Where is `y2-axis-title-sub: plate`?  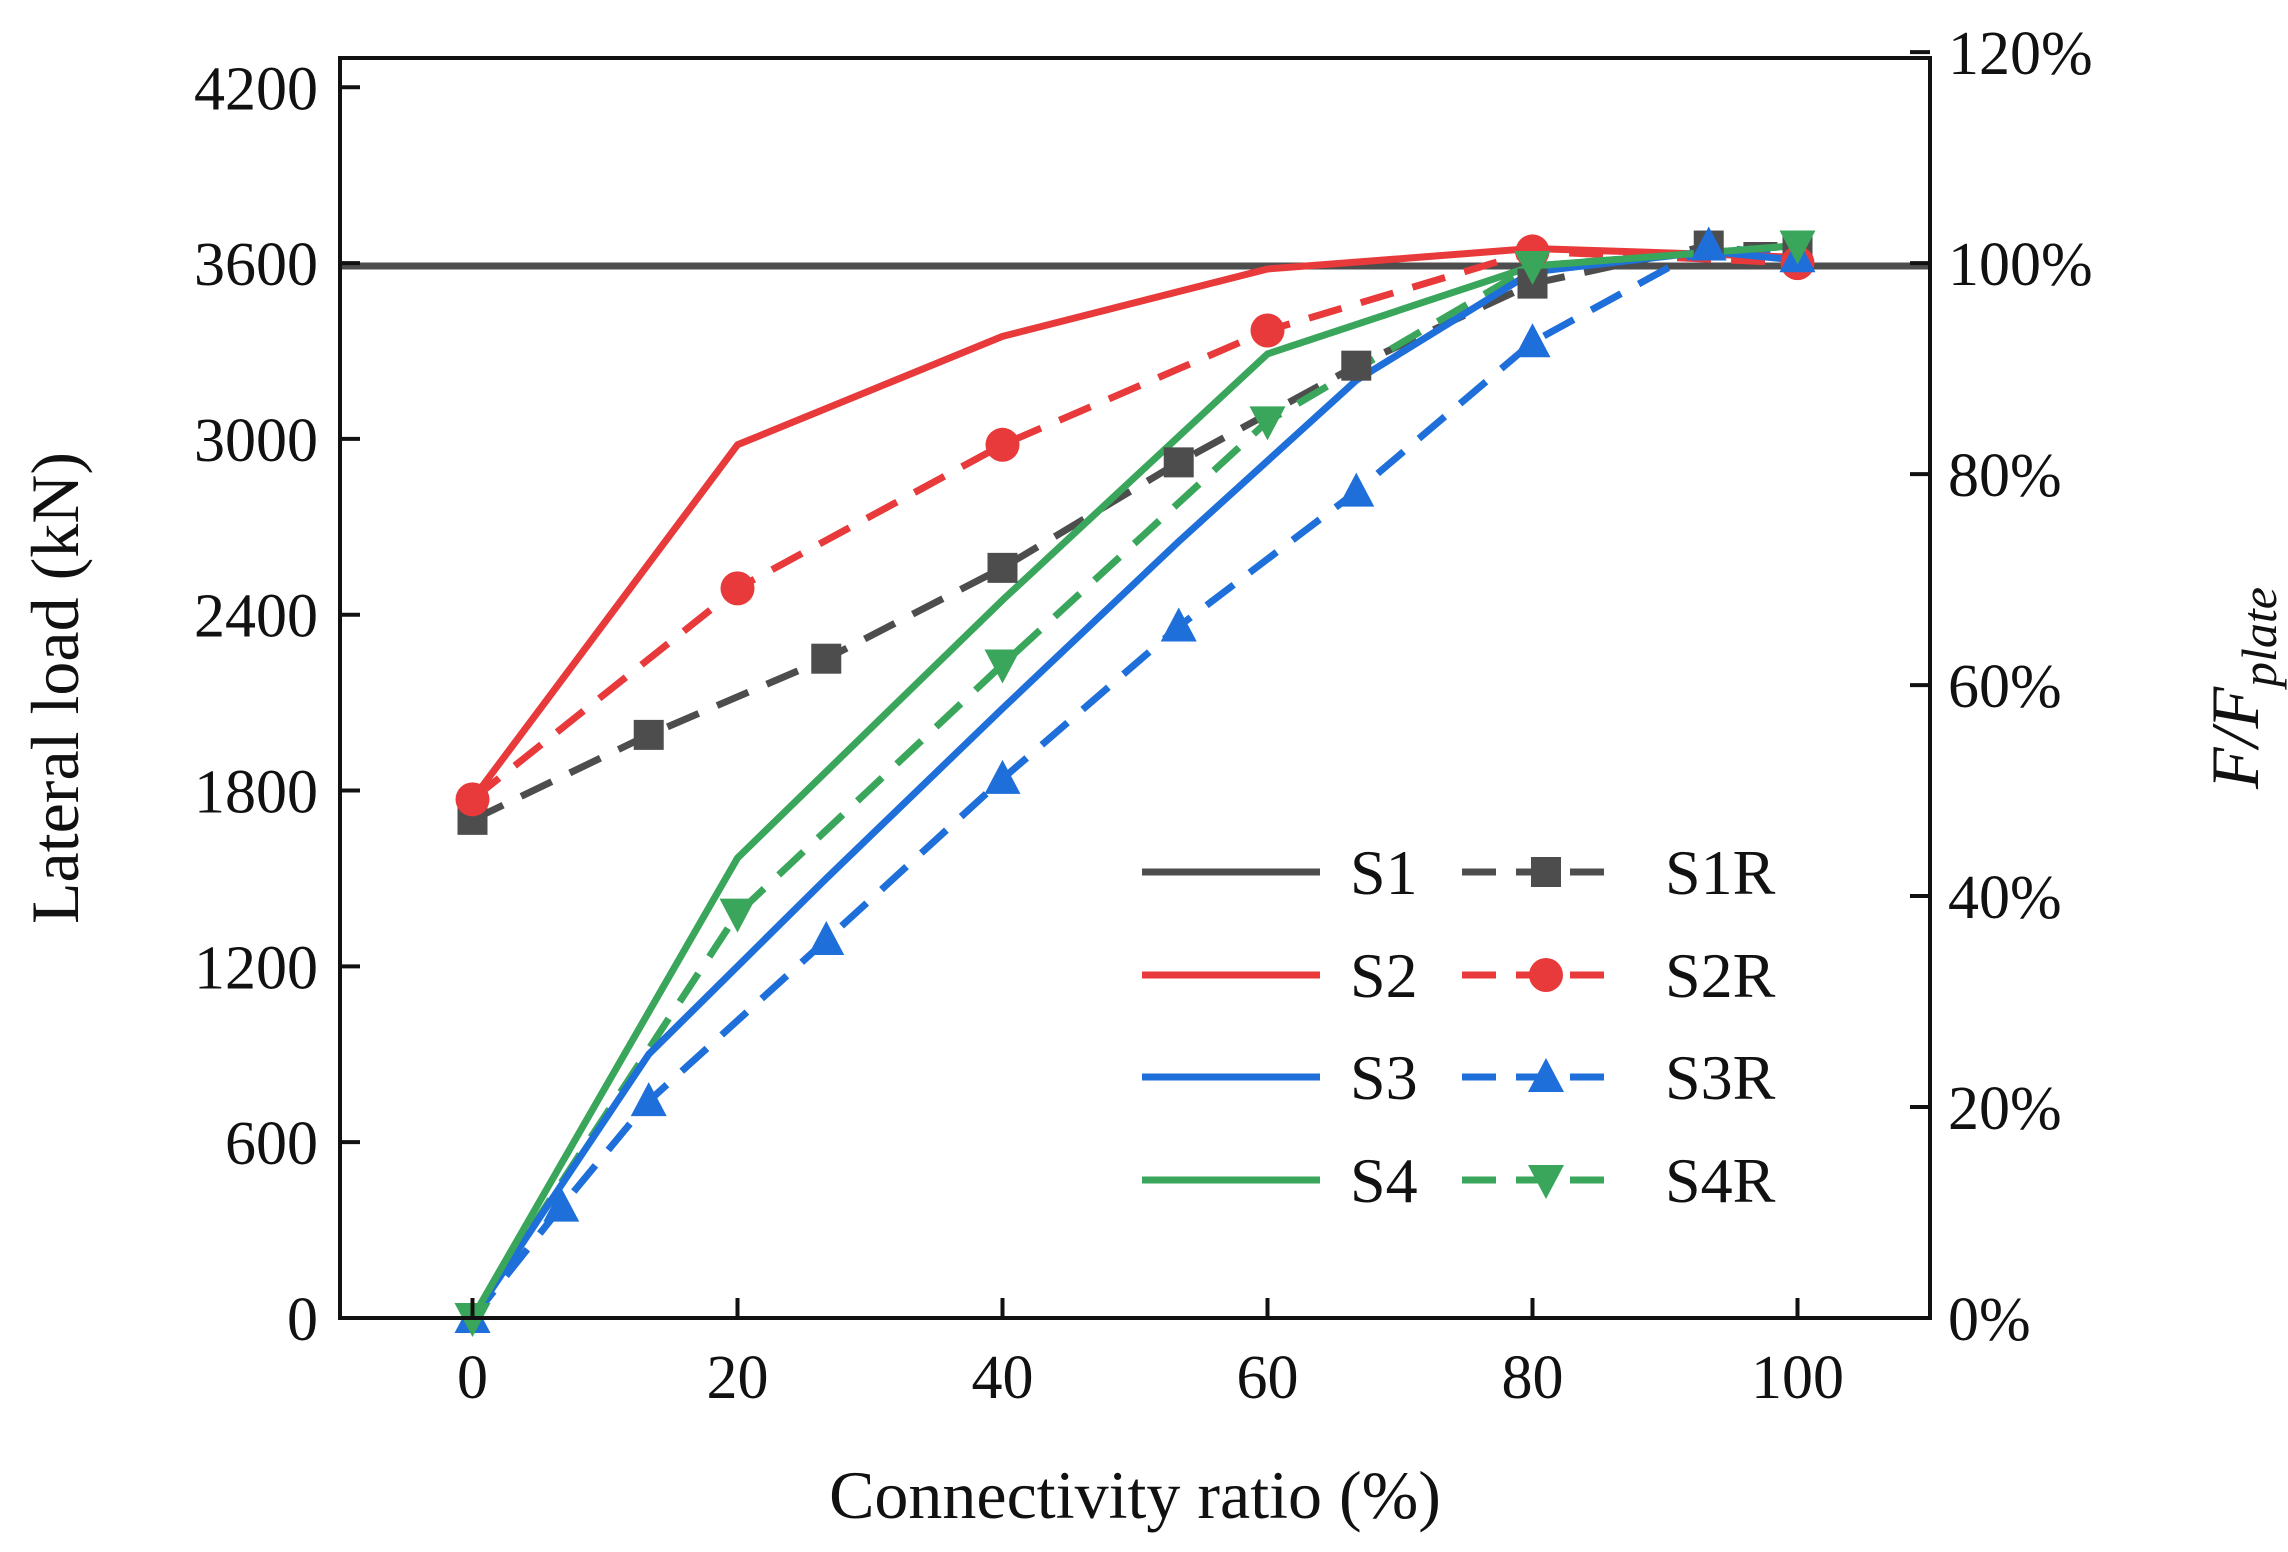 y2-axis-title-sub: plate is located at coordinates (2259, 638).